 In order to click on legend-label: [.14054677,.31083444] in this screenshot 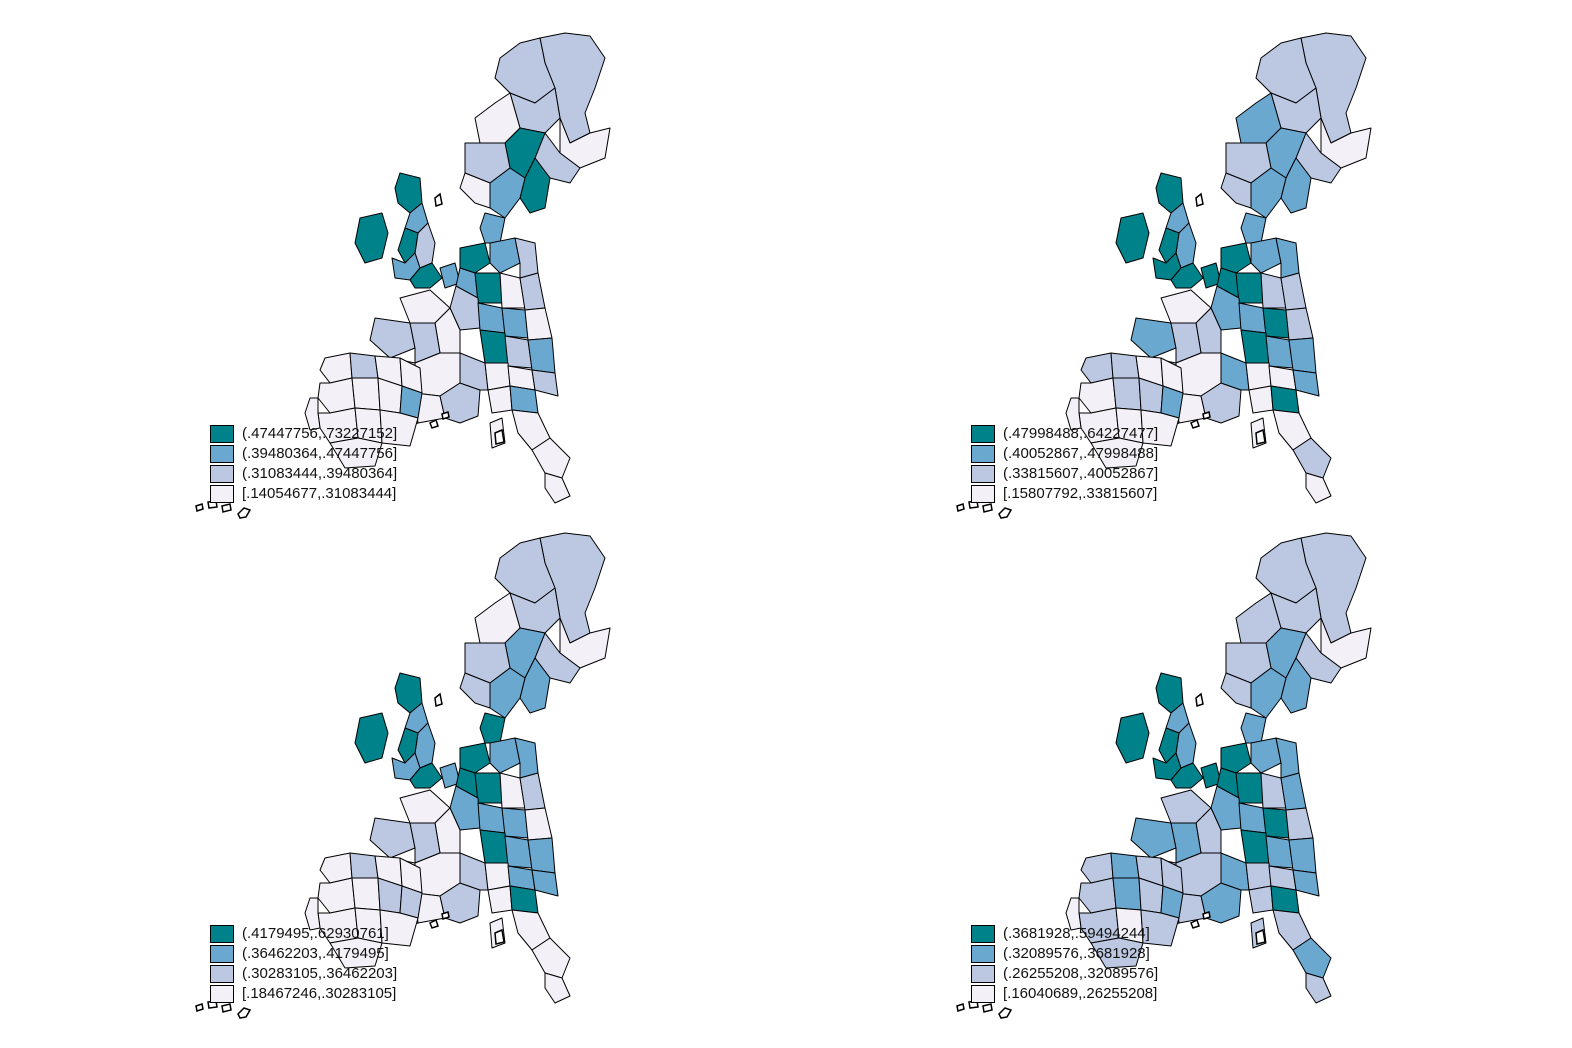, I will do `click(319, 493)`.